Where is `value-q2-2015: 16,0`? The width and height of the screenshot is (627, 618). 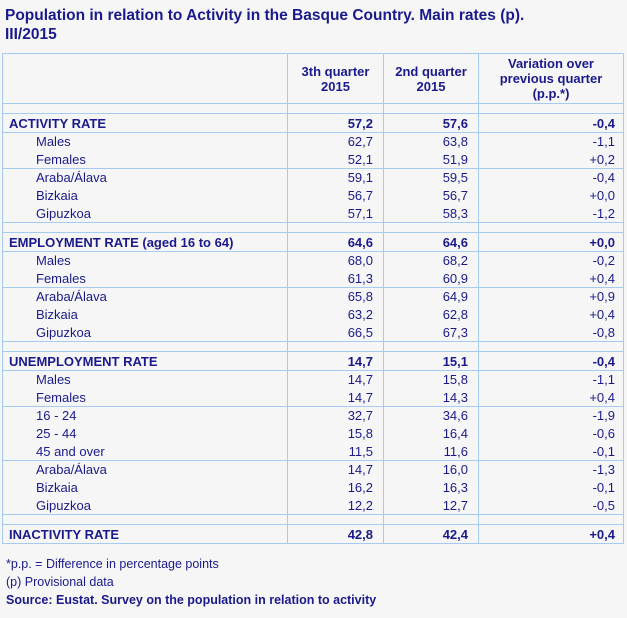
value-q2-2015: 16,0 is located at coordinates (431, 469).